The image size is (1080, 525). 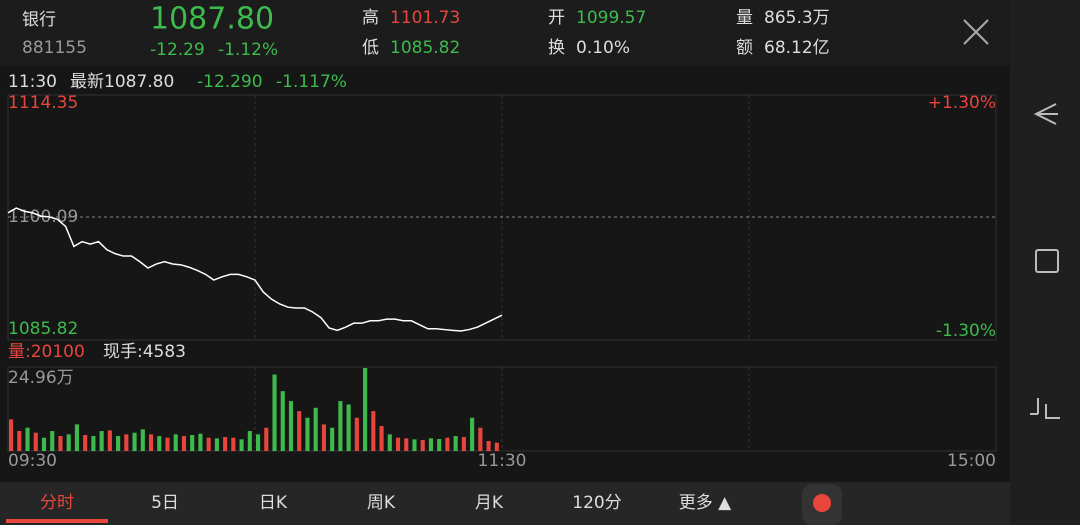 What do you see at coordinates (489, 503) in the screenshot?
I see `tab: 月K` at bounding box center [489, 503].